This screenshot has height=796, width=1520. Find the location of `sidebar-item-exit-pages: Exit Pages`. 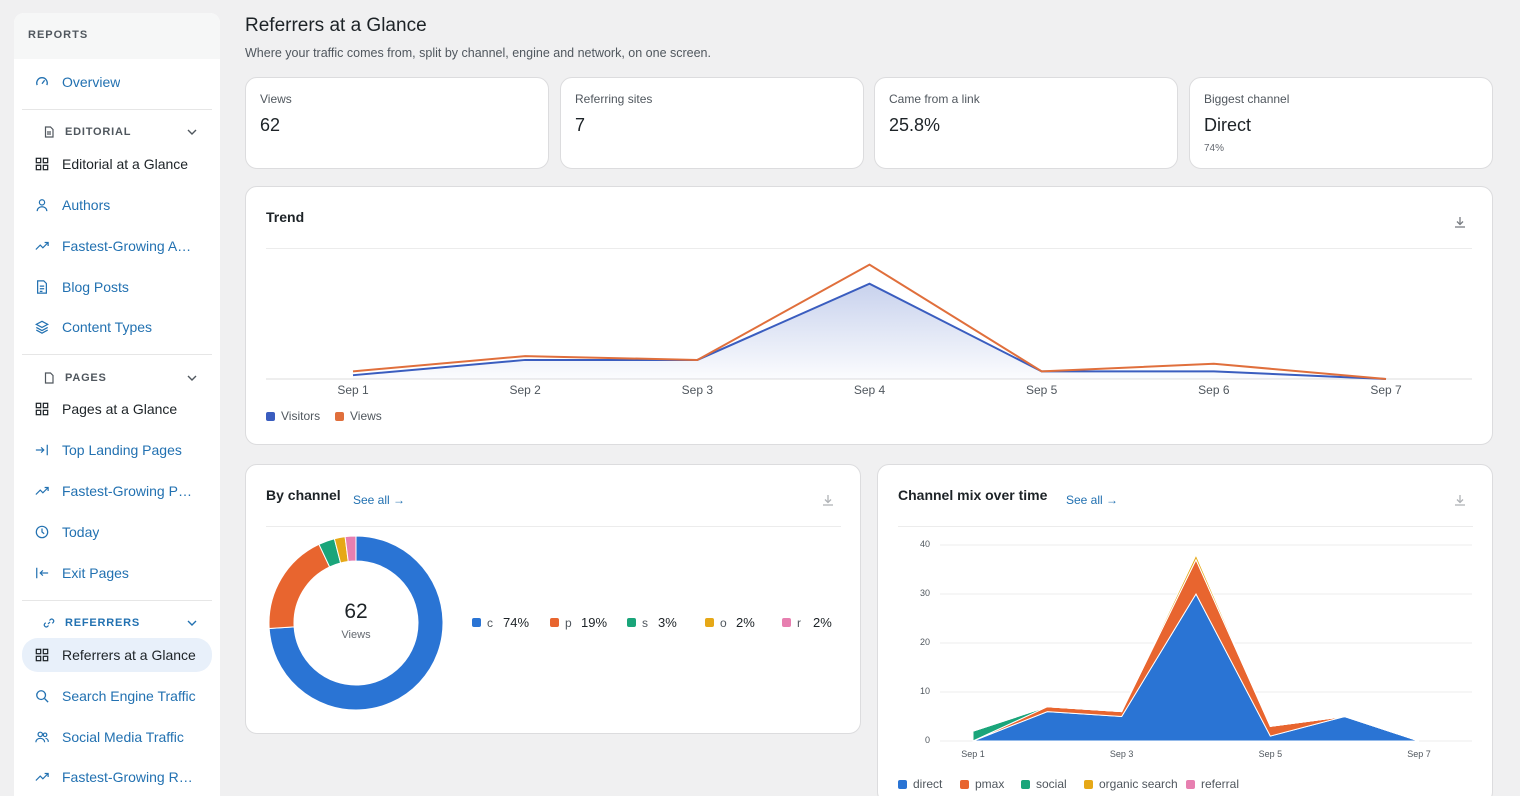

sidebar-item-exit-pages: Exit Pages is located at coordinates (117, 573).